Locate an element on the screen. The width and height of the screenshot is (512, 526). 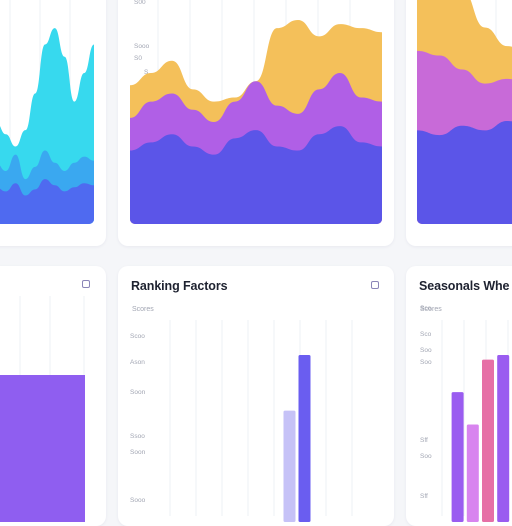
y-tick-label: Ssoo is located at coordinates (137, 436).